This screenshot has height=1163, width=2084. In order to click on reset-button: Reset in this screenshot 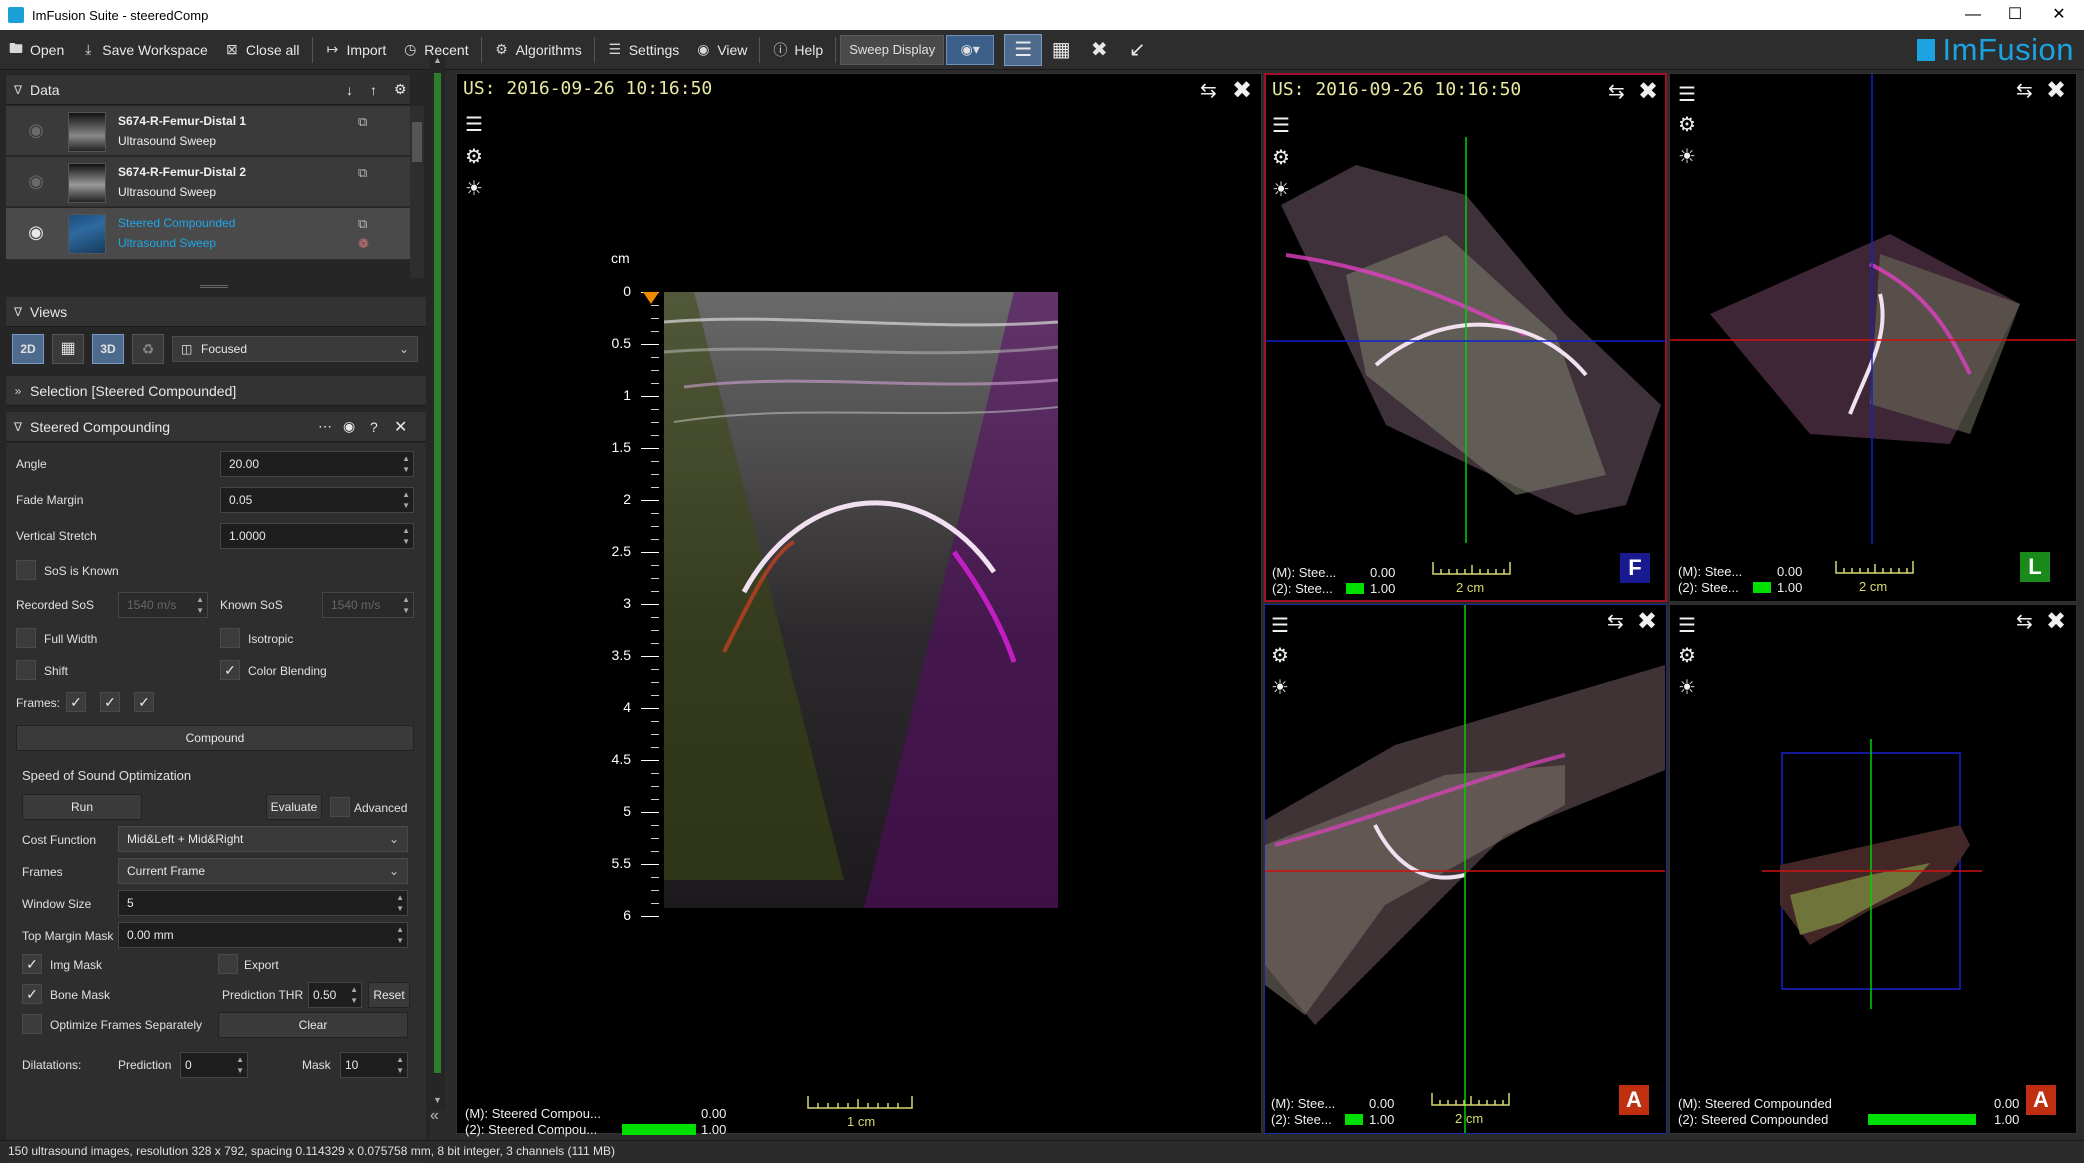, I will do `click(389, 995)`.